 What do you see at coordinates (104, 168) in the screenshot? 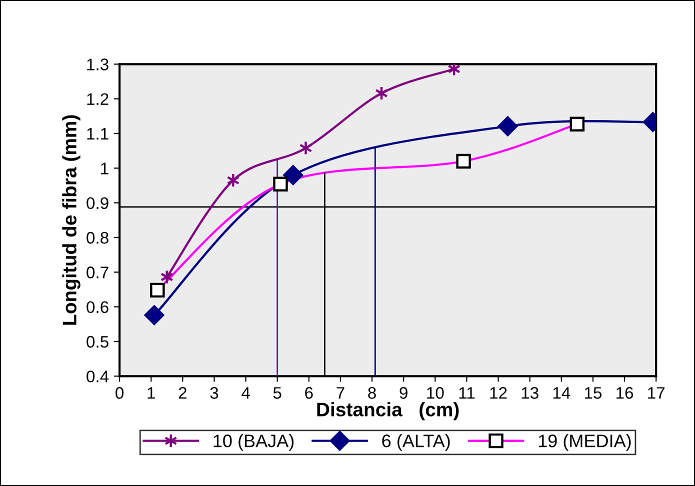
I see `y-tick-label: 1` at bounding box center [104, 168].